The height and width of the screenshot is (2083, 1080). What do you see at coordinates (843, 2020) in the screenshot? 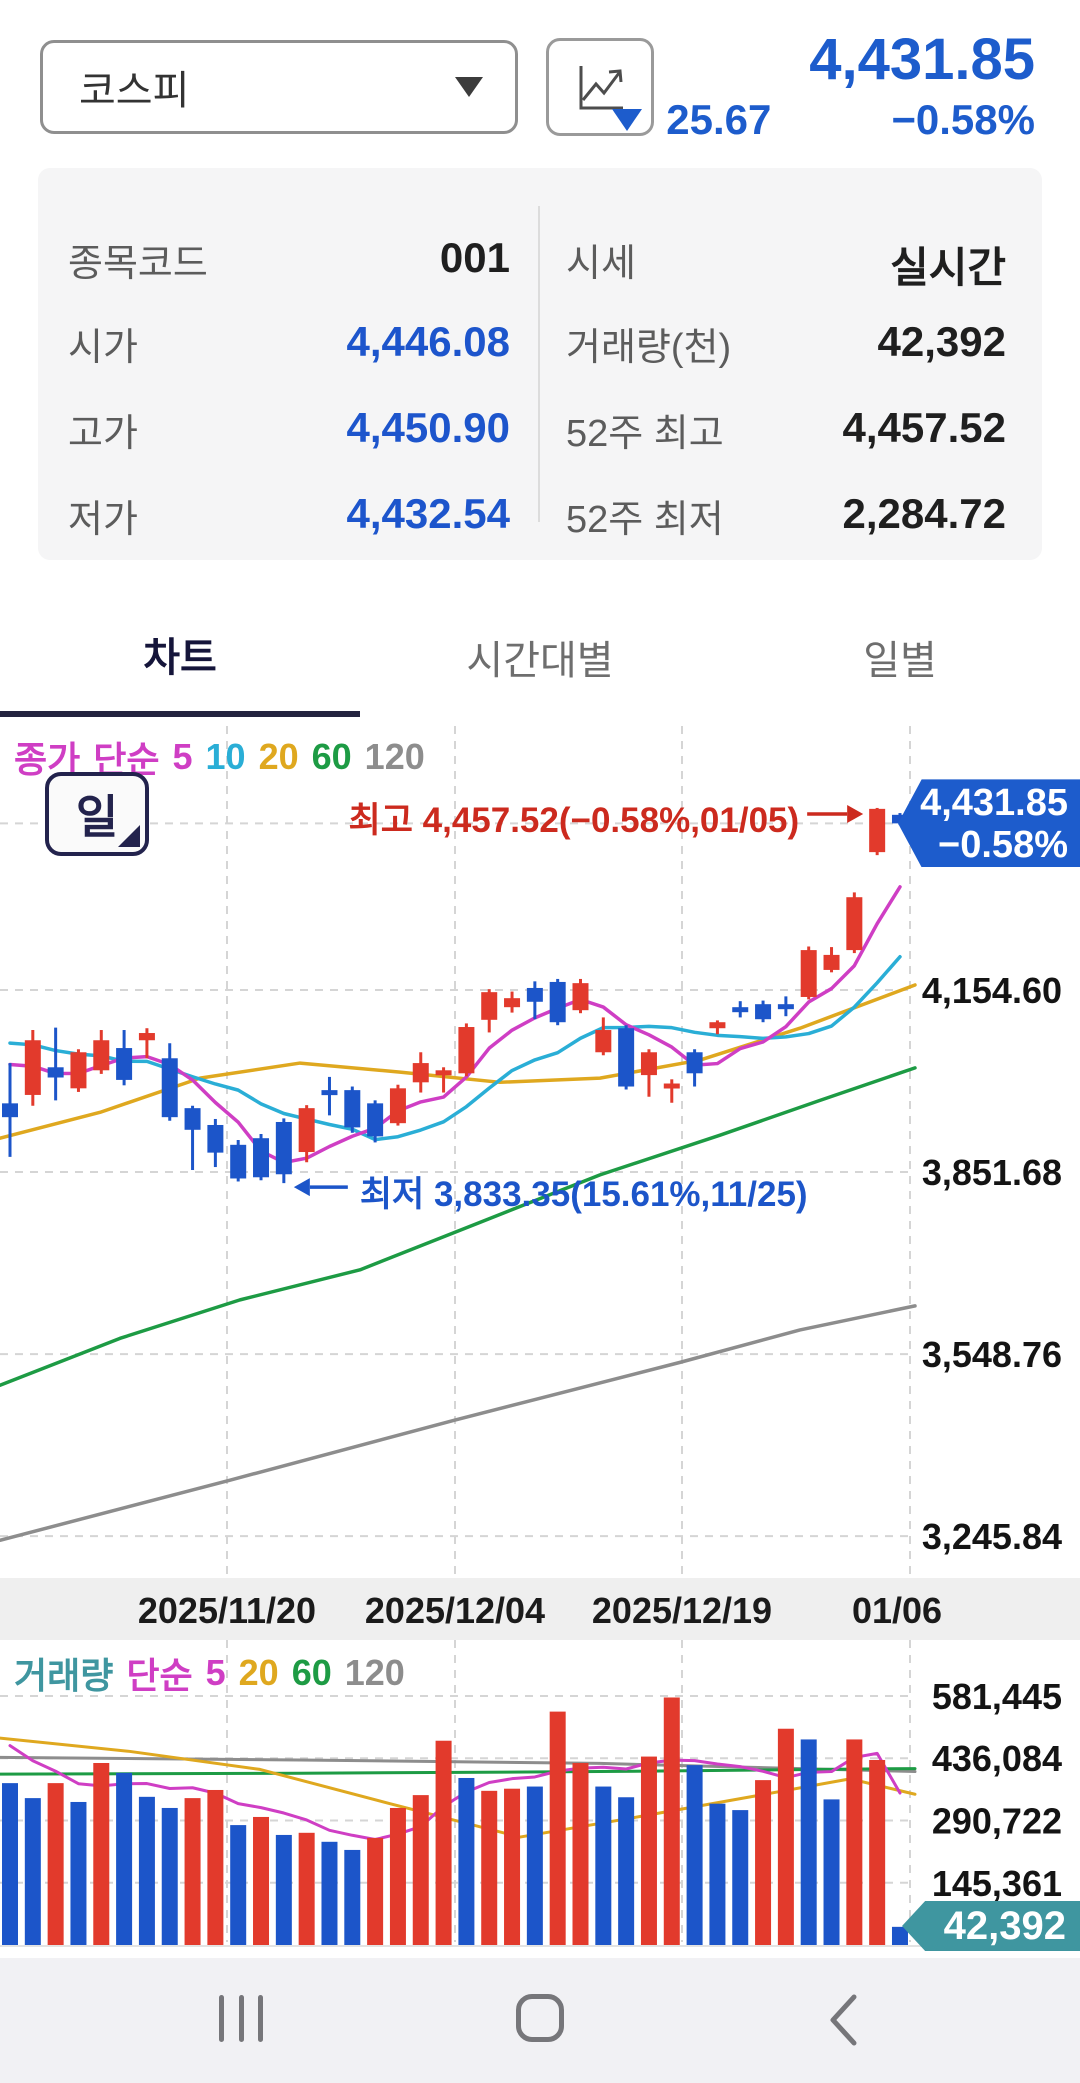
I see `back-button` at bounding box center [843, 2020].